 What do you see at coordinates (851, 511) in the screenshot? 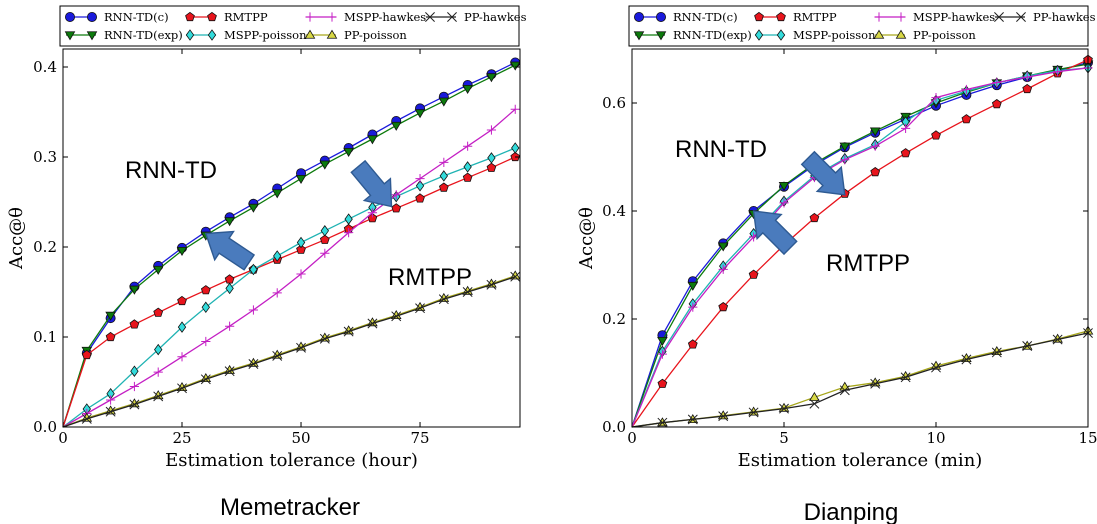
I see `chart-caption: Dianping` at bounding box center [851, 511].